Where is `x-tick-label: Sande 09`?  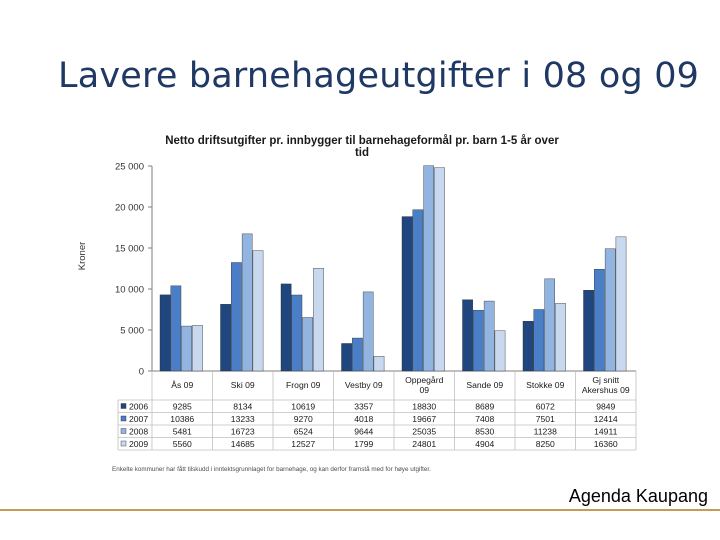
x-tick-label: Sande 09 is located at coordinates (484, 385).